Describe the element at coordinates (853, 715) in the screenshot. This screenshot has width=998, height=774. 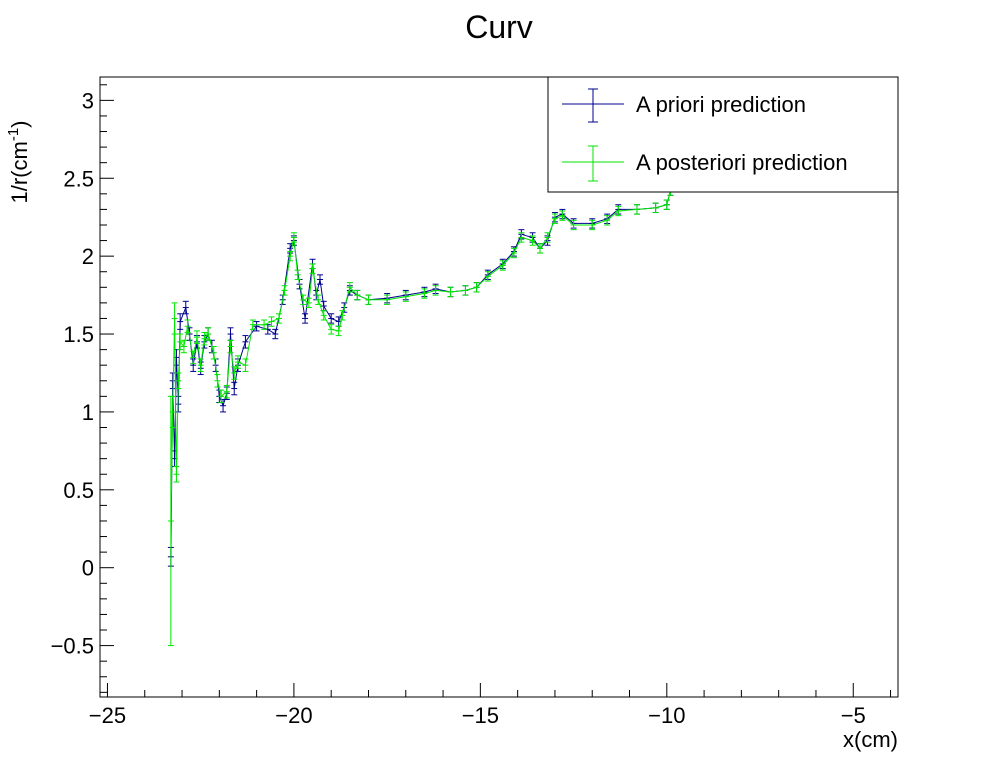
I see `x-tick-label: −5` at that location.